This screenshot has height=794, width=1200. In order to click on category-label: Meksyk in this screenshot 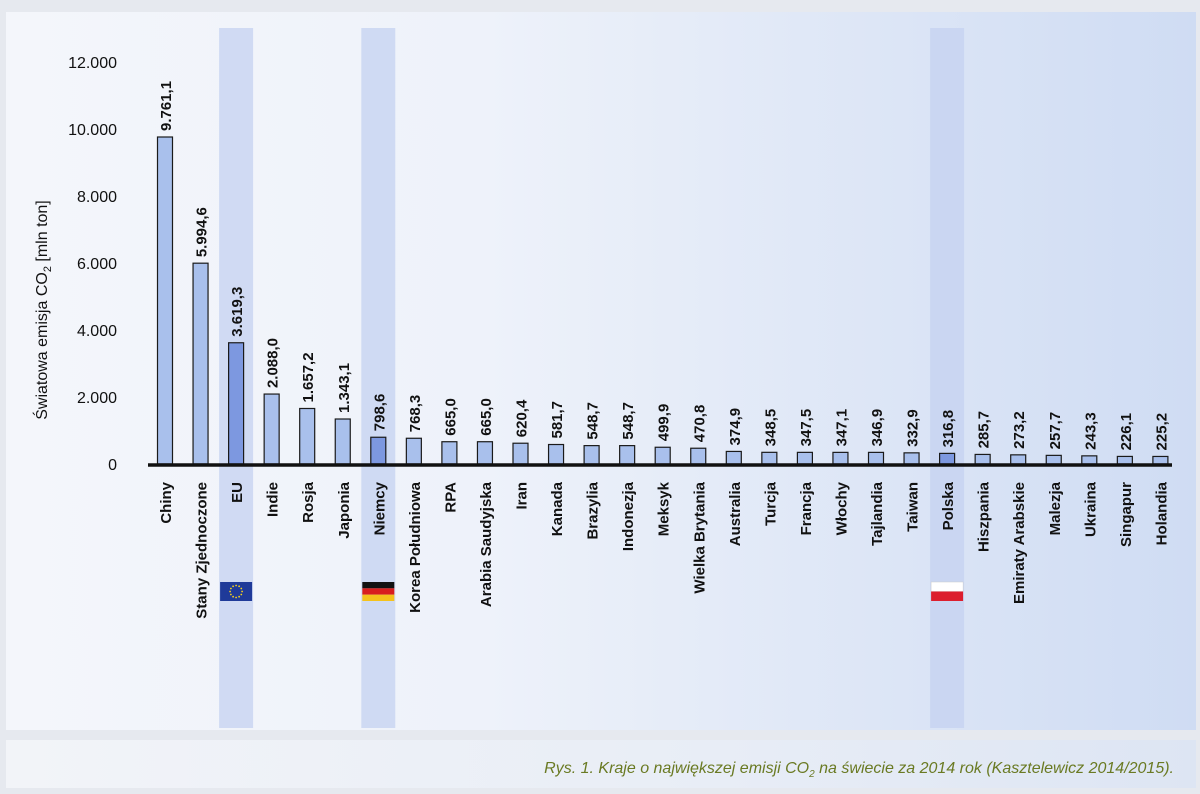, I will do `click(664, 508)`.